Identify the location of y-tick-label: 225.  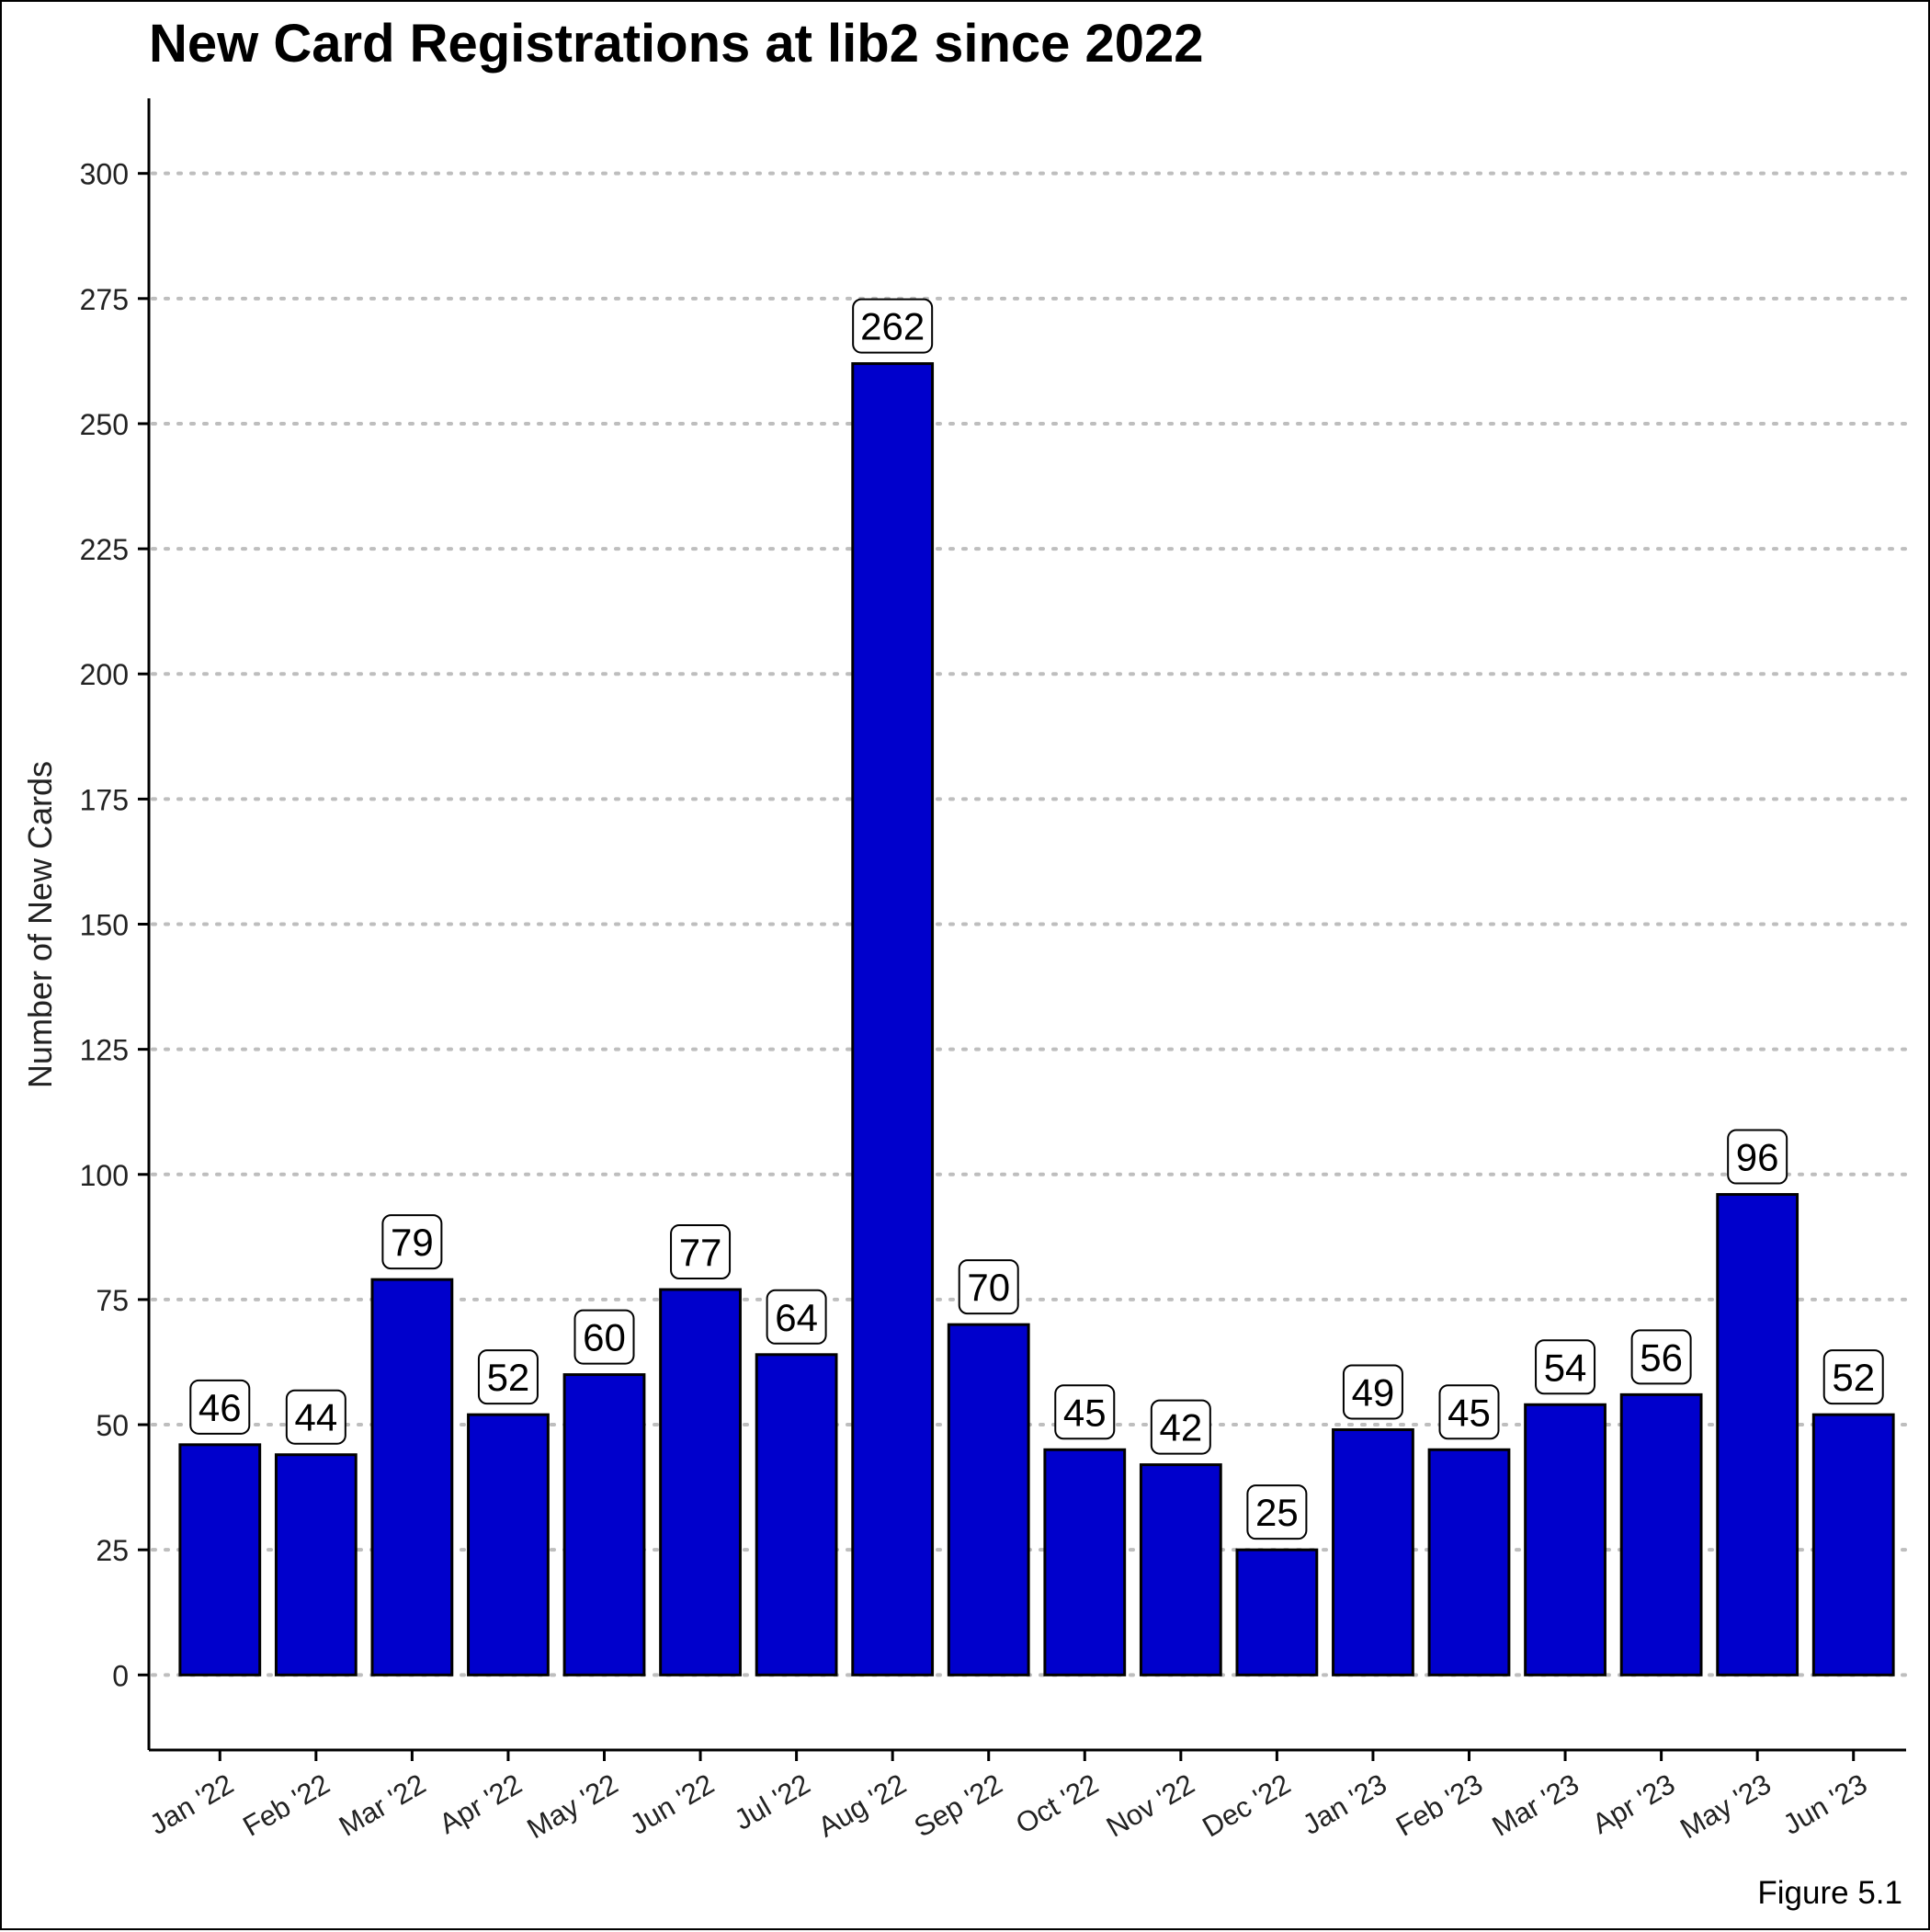
(104, 550).